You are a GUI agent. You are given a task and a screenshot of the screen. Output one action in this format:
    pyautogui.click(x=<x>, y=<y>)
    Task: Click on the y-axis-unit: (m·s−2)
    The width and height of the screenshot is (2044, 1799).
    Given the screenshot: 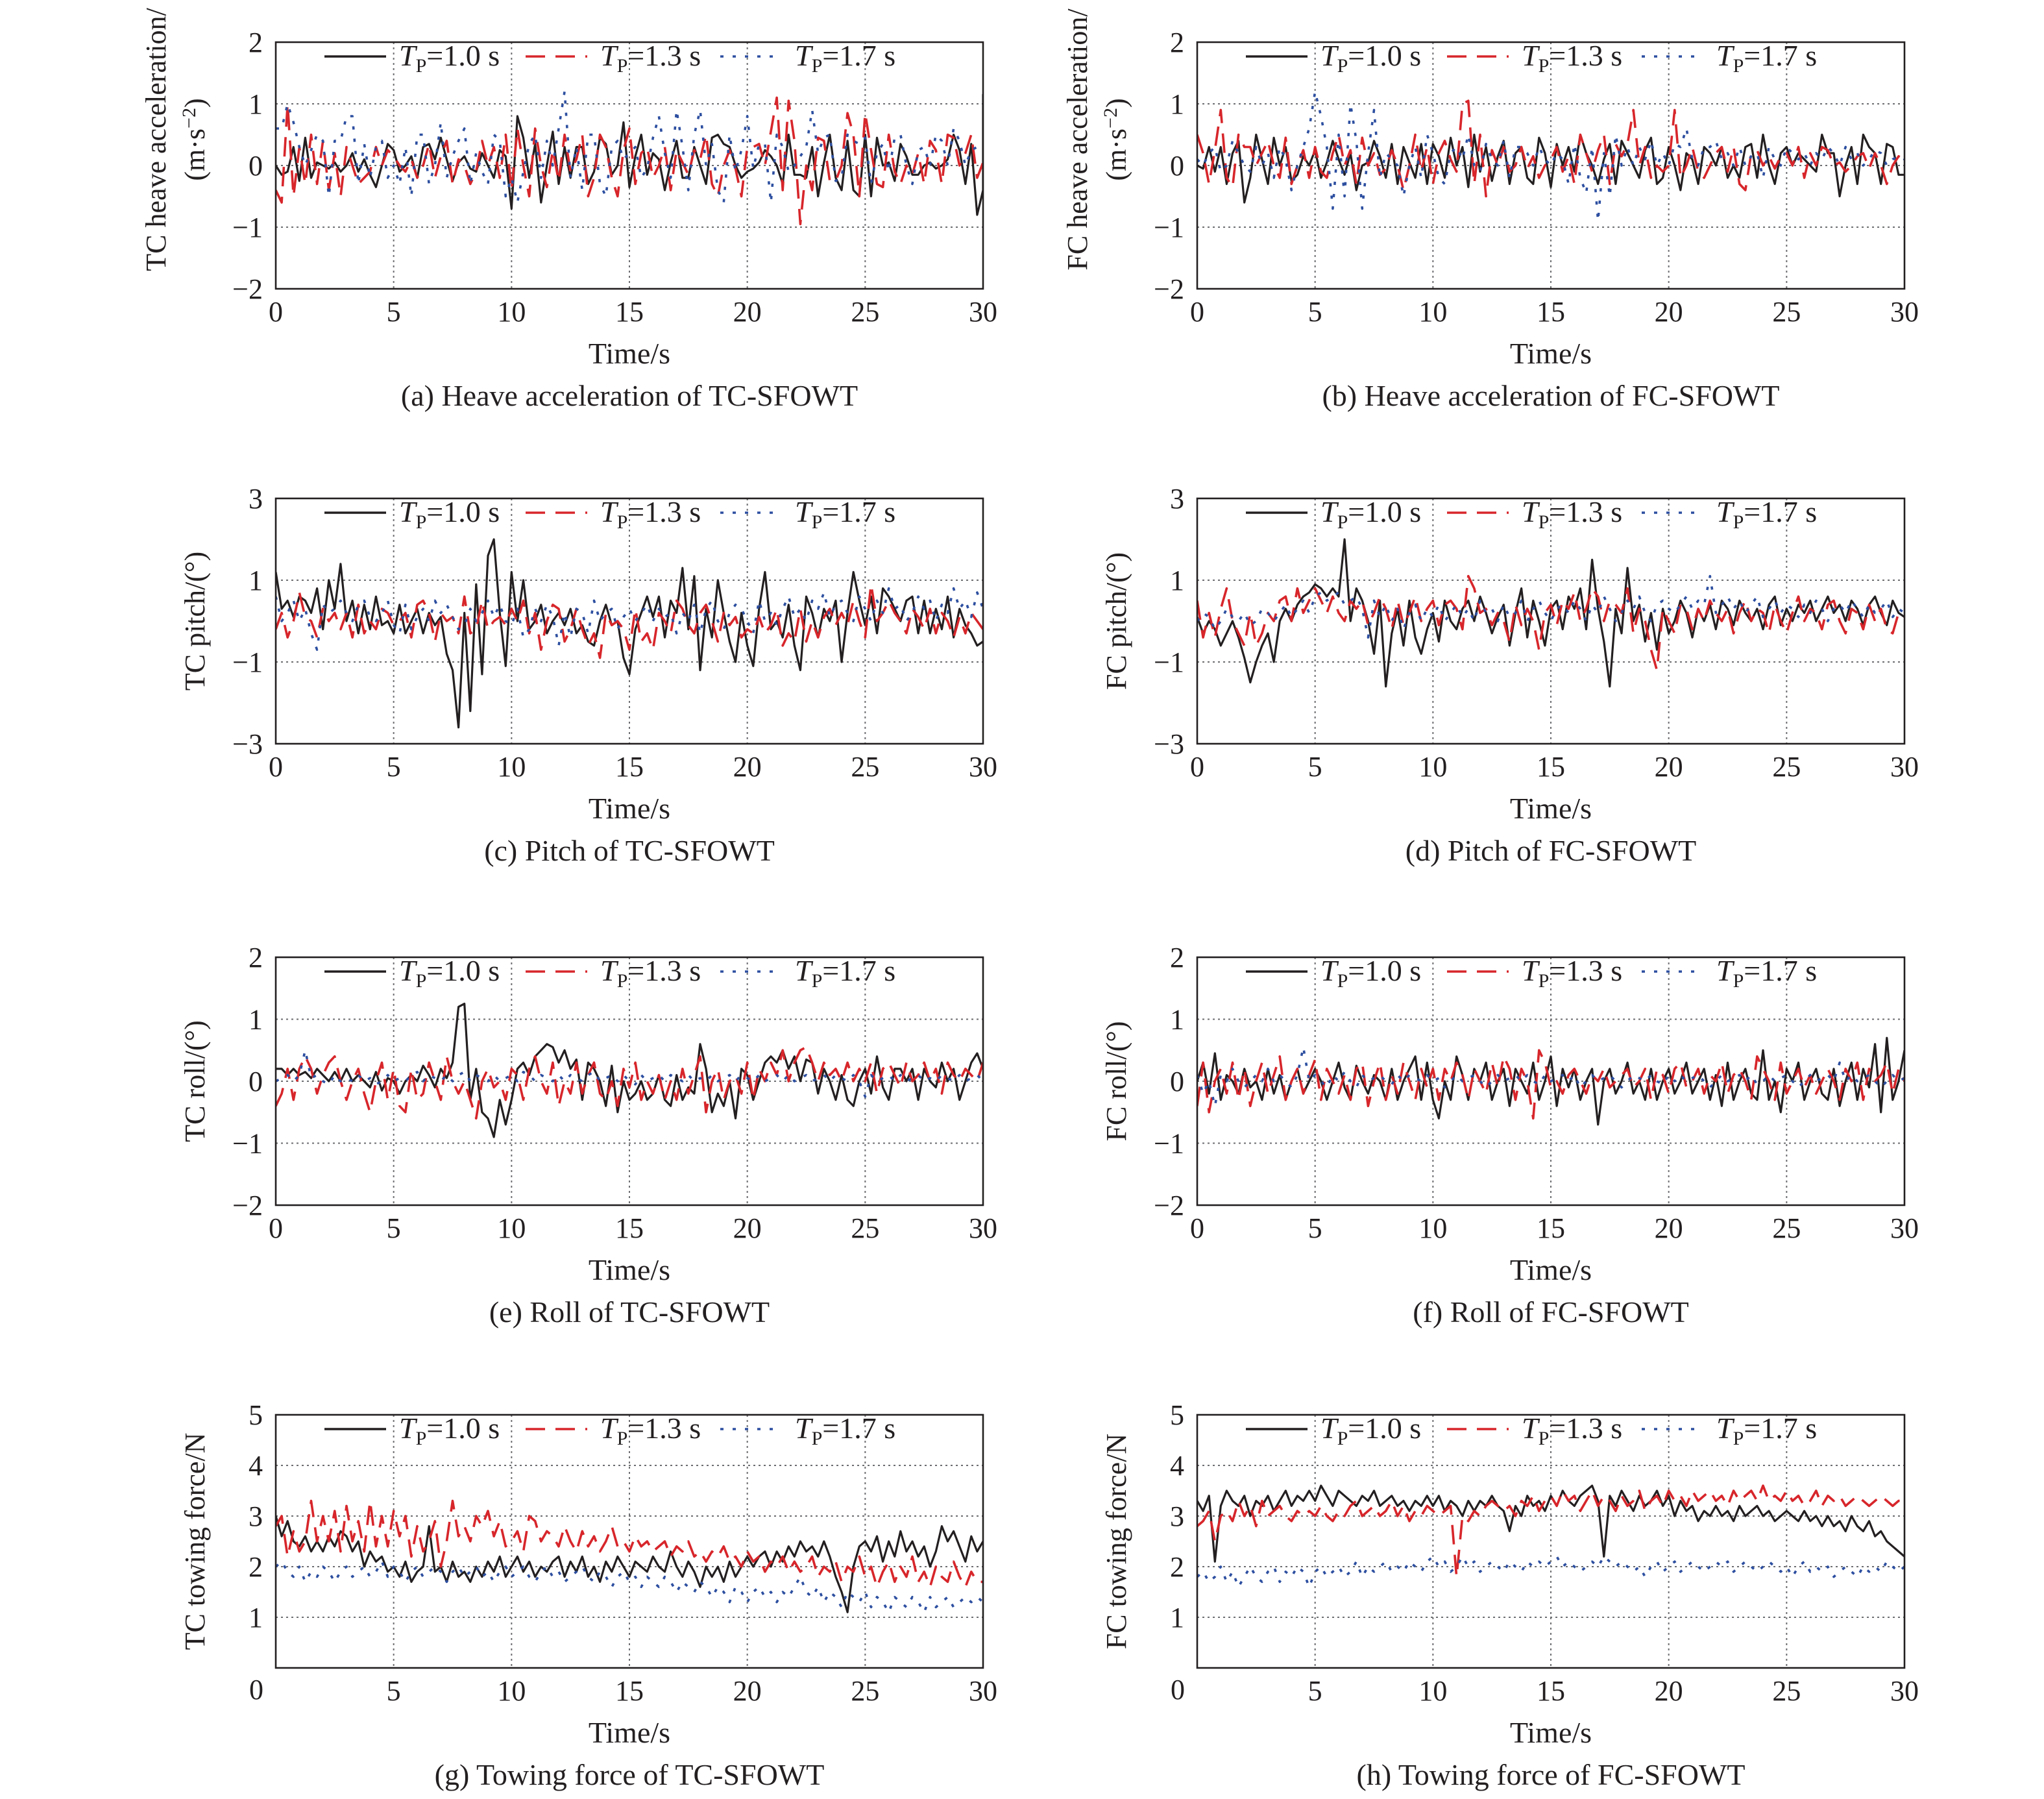 What is the action you would take?
    pyautogui.click(x=1116, y=139)
    